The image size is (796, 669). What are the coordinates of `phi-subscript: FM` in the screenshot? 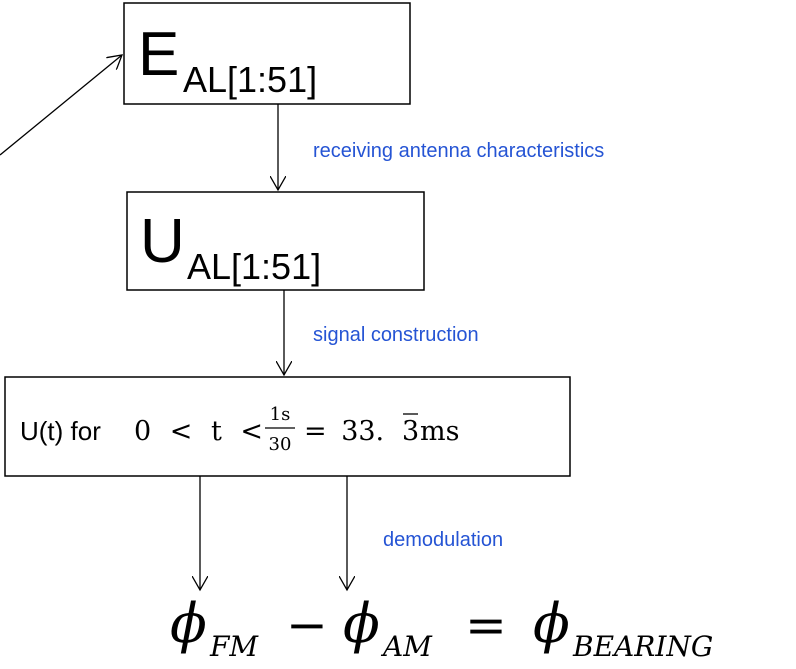 It's located at (234, 646).